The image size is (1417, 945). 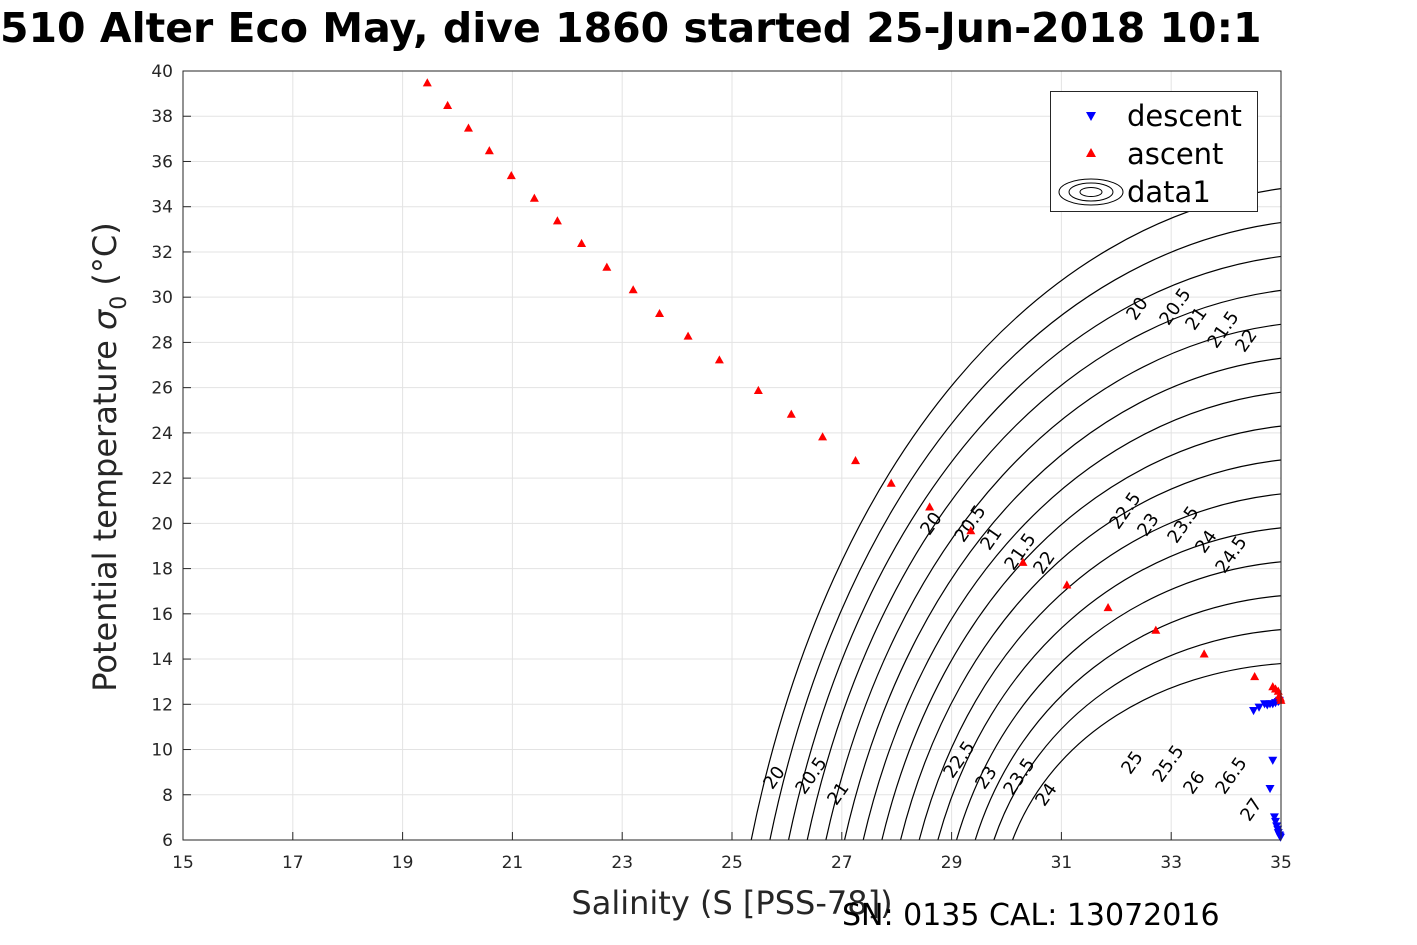 What do you see at coordinates (1062, 863) in the screenshot?
I see `x-tick-label: 31` at bounding box center [1062, 863].